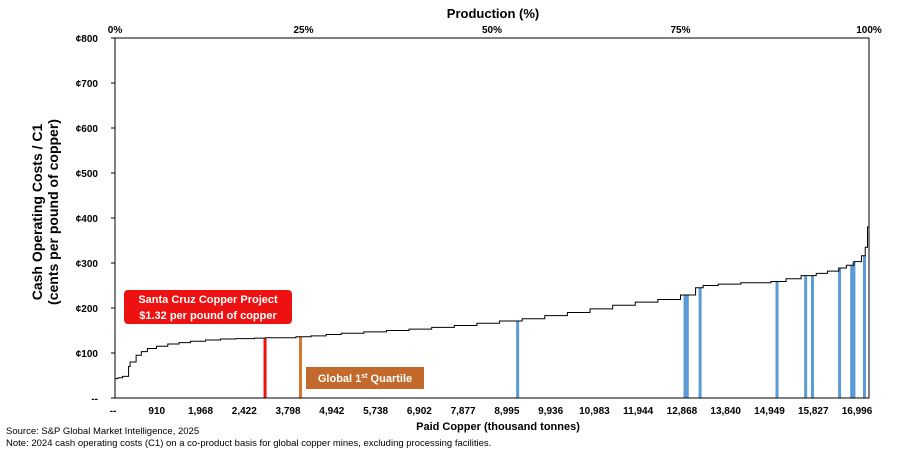 Image resolution: width=899 pixels, height=455 pixels. What do you see at coordinates (725, 411) in the screenshot?
I see `x-tick-label: 13,840` at bounding box center [725, 411].